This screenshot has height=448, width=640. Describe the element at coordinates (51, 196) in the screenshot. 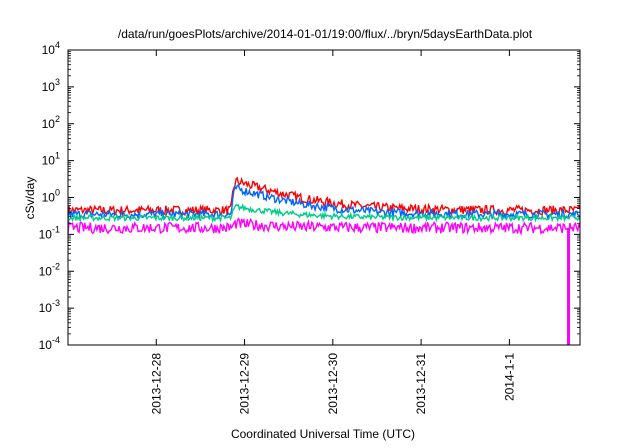

I see `y-tick-label: 10⁰` at that location.